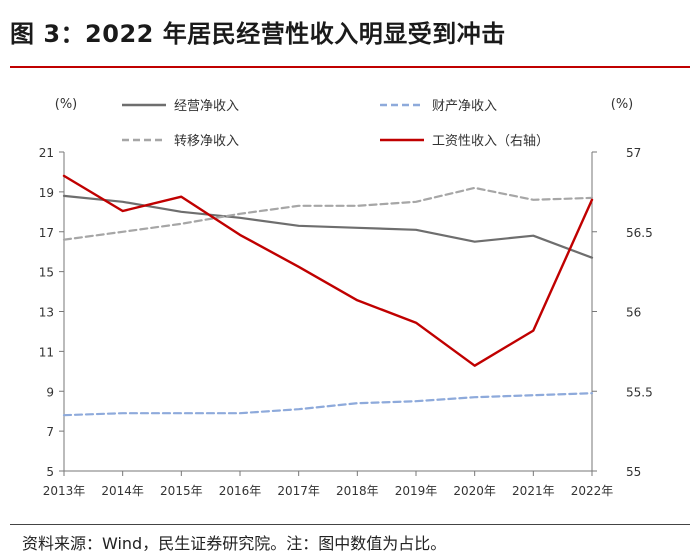  Describe the element at coordinates (46, 352) in the screenshot. I see `left-axis-tick-label: 11` at that location.